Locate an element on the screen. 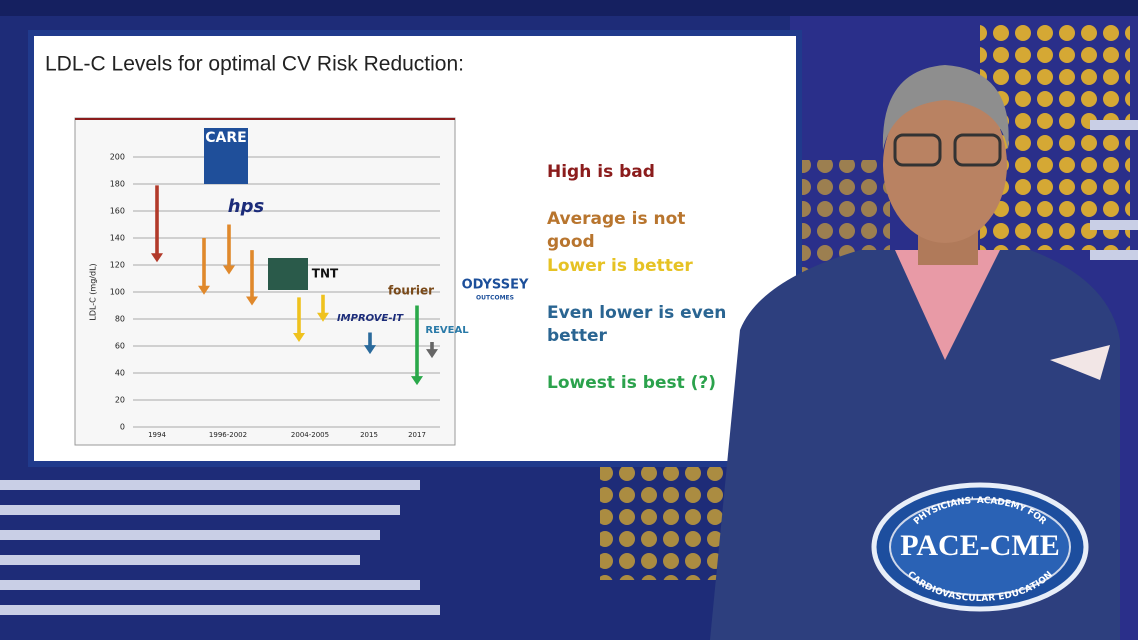 This screenshot has height=640, width=1138. slide-message: Even lower is even better is located at coordinates (637, 324).